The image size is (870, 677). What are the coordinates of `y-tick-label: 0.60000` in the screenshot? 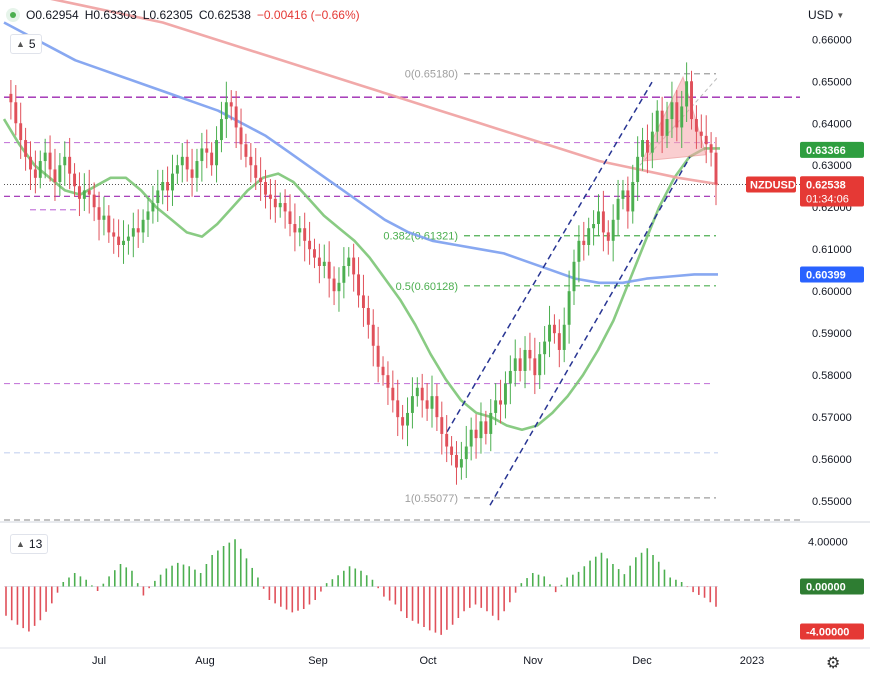 It's located at (832, 292).